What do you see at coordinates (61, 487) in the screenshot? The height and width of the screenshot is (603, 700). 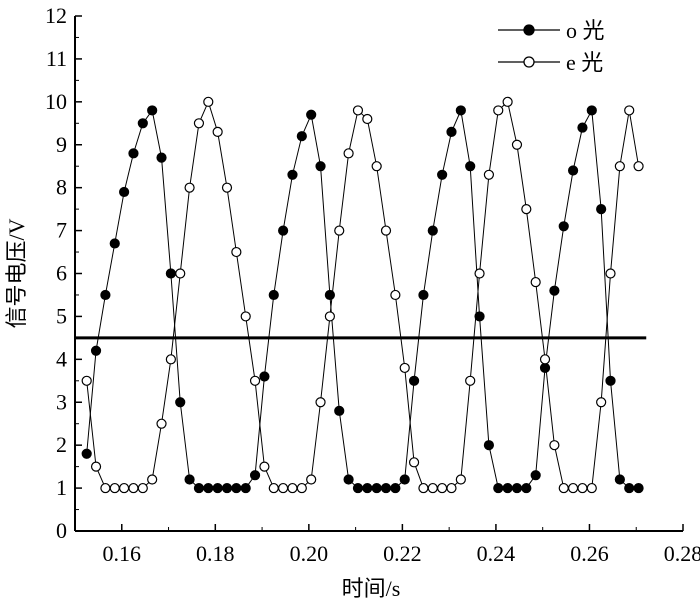 I see `y-tick-label: 1` at bounding box center [61, 487].